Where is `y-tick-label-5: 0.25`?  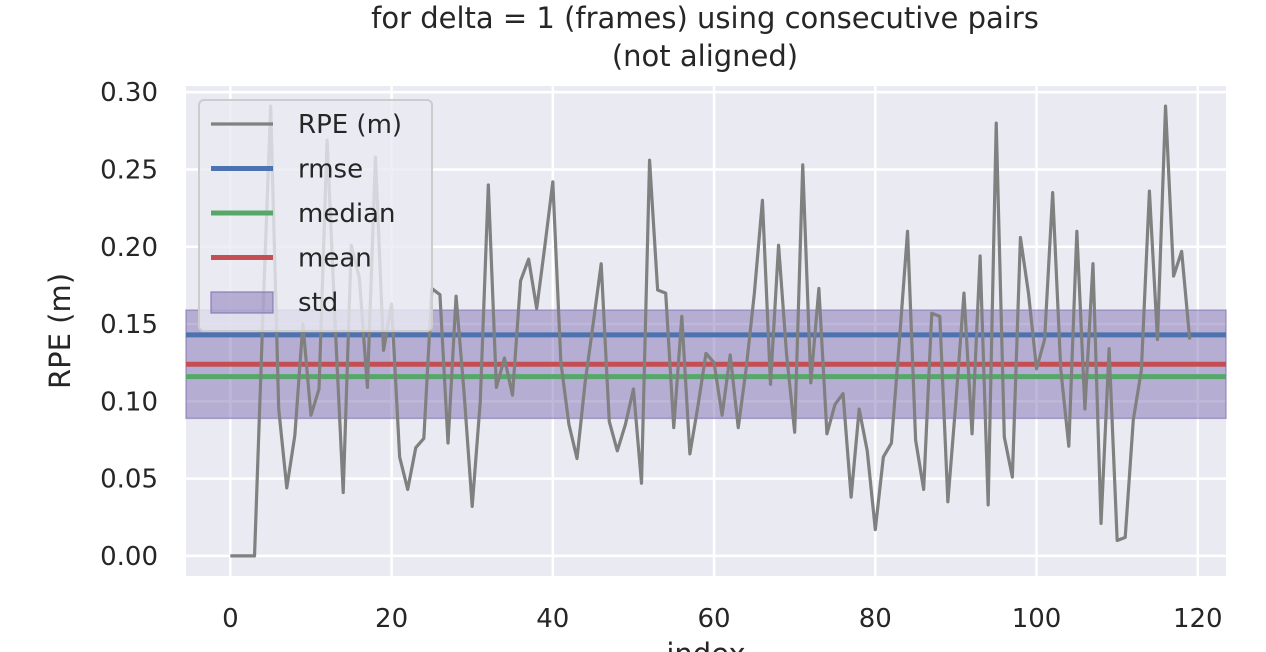 y-tick-label-5: 0.25 is located at coordinates (129, 170).